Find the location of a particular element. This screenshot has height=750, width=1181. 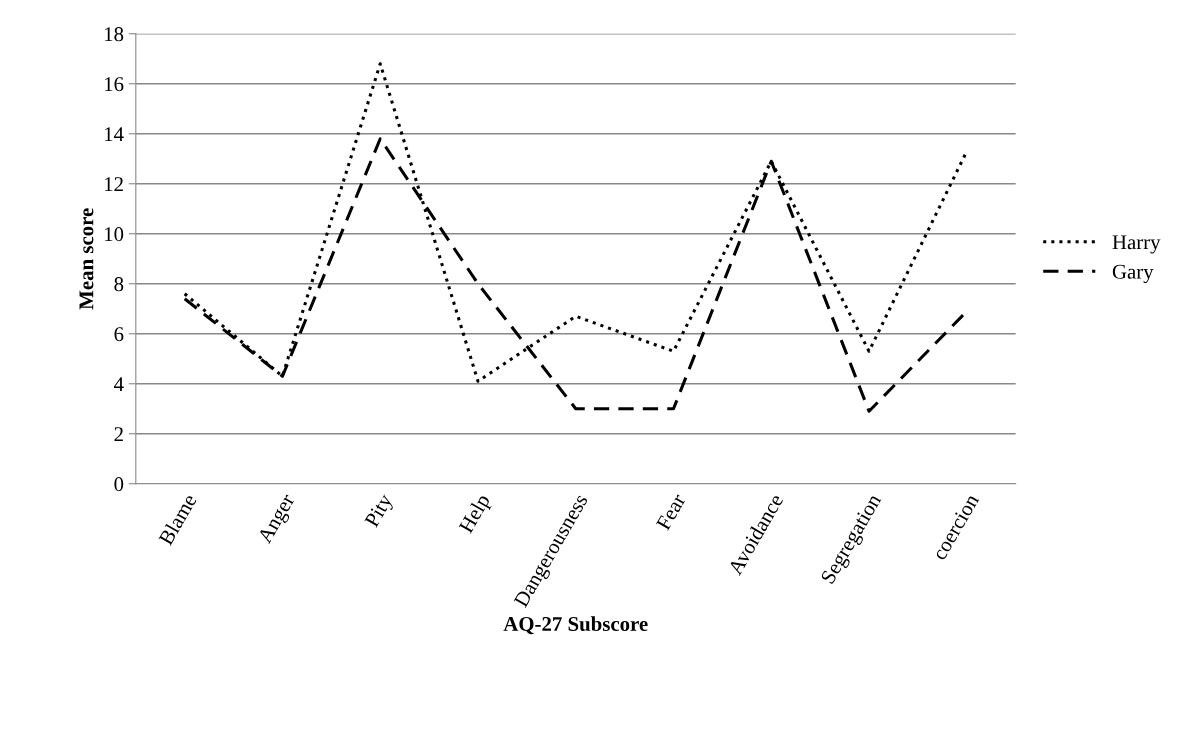

y-tick-label: 16 is located at coordinates (114, 84).